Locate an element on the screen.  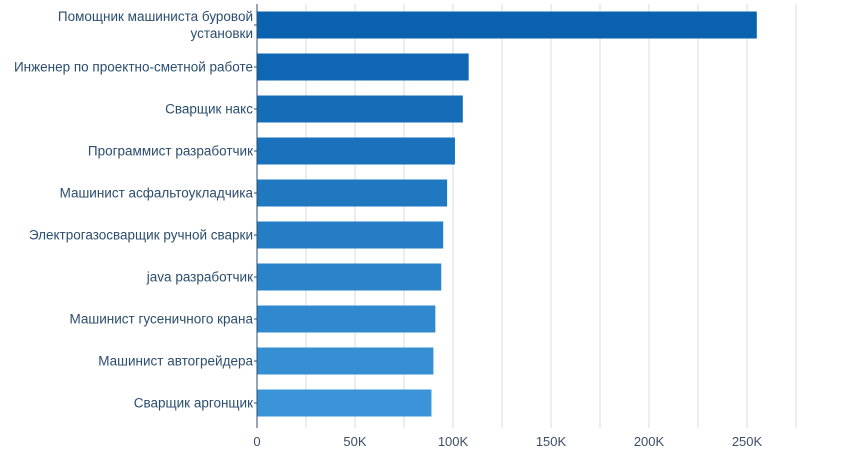
x-tick-label: 200K is located at coordinates (649, 441).